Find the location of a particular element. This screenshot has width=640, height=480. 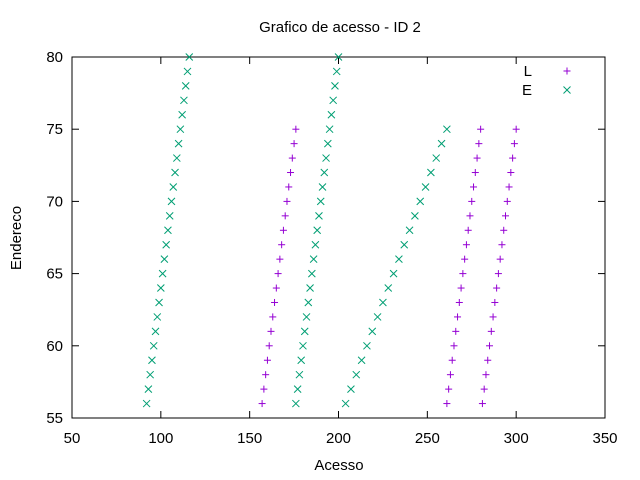

y-tick-label: 70 is located at coordinates (54, 201).